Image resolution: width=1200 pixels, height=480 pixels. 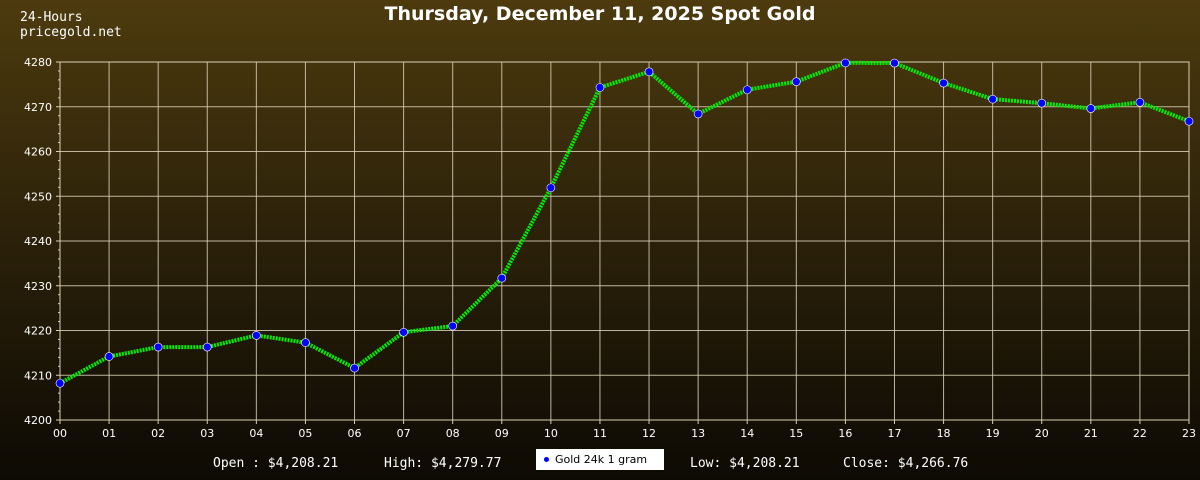 I want to click on y-tick-label: 4210, so click(x=38, y=375).